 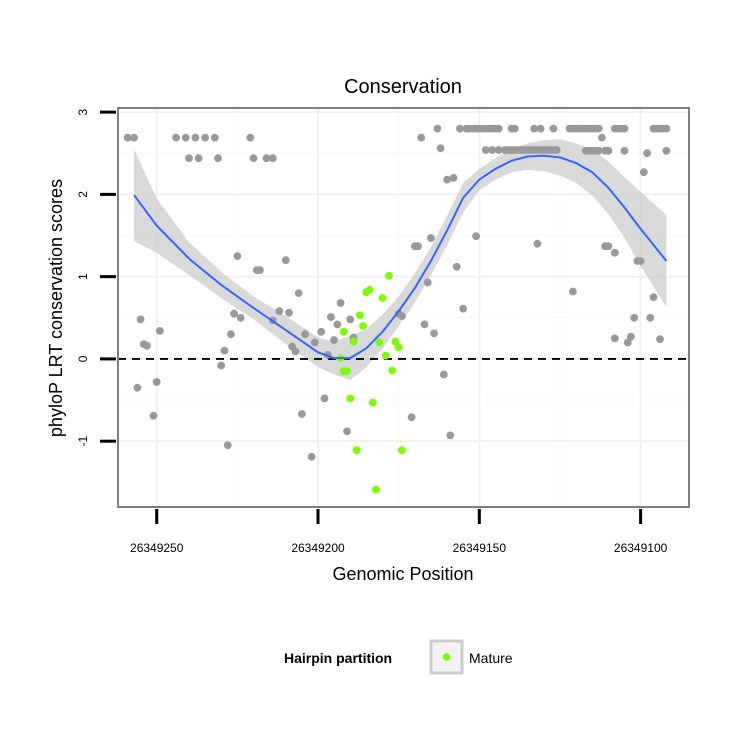 I want to click on x-tick-label: 26349100, so click(x=641, y=548).